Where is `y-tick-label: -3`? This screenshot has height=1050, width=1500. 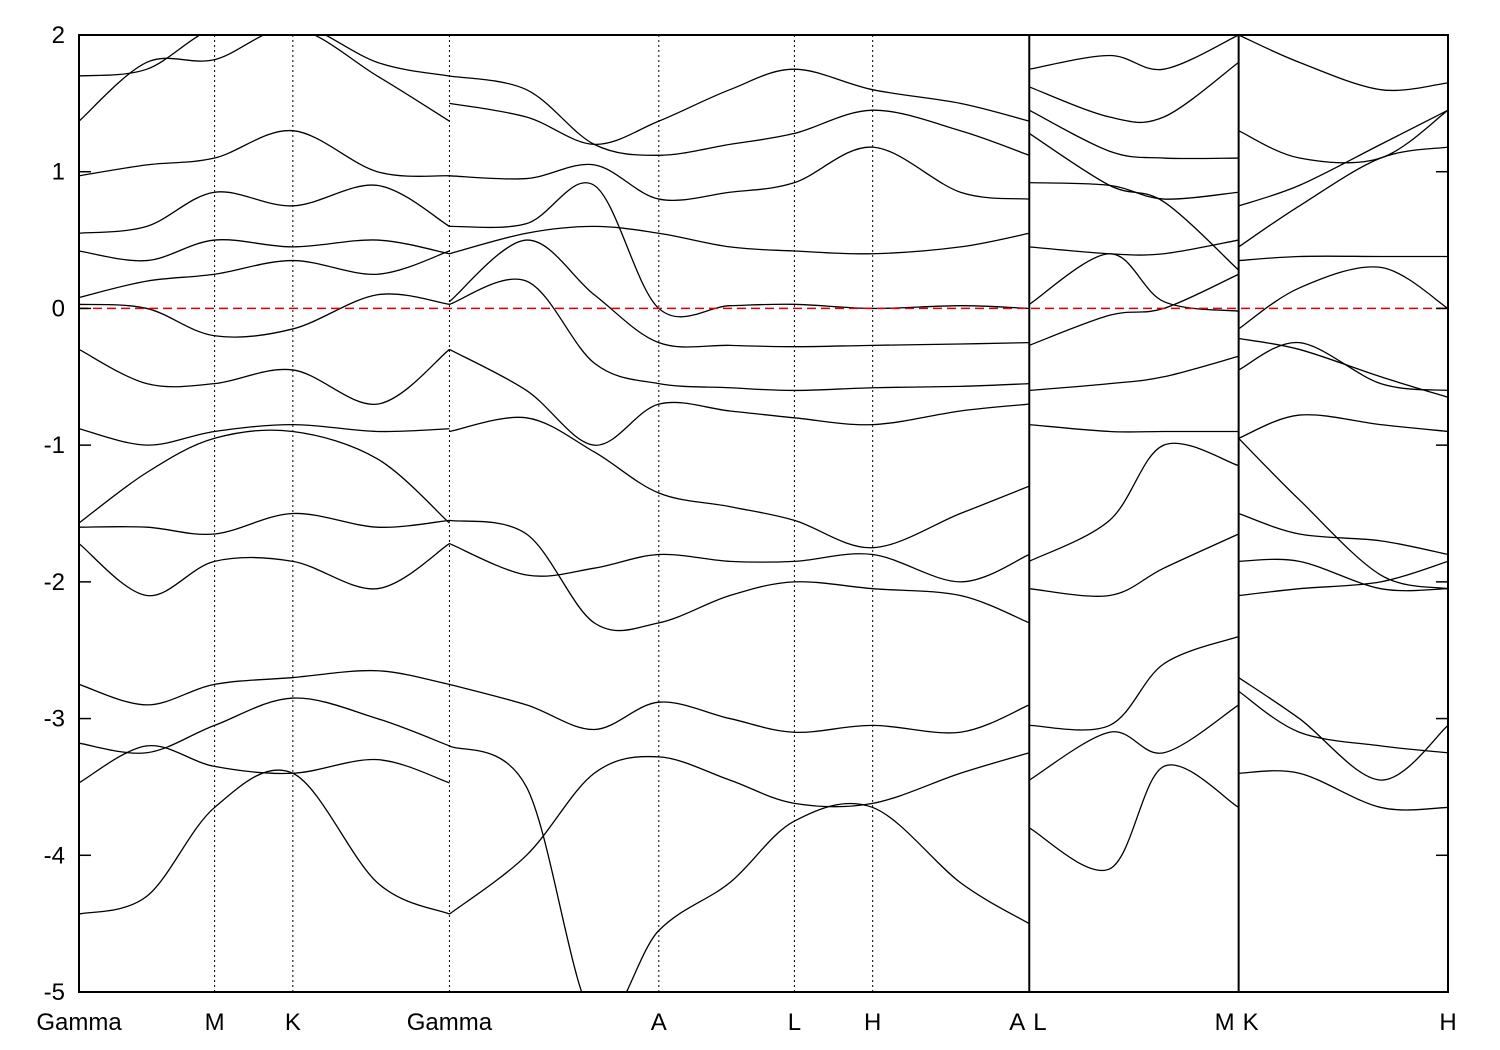
y-tick-label: -3 is located at coordinates (54, 719).